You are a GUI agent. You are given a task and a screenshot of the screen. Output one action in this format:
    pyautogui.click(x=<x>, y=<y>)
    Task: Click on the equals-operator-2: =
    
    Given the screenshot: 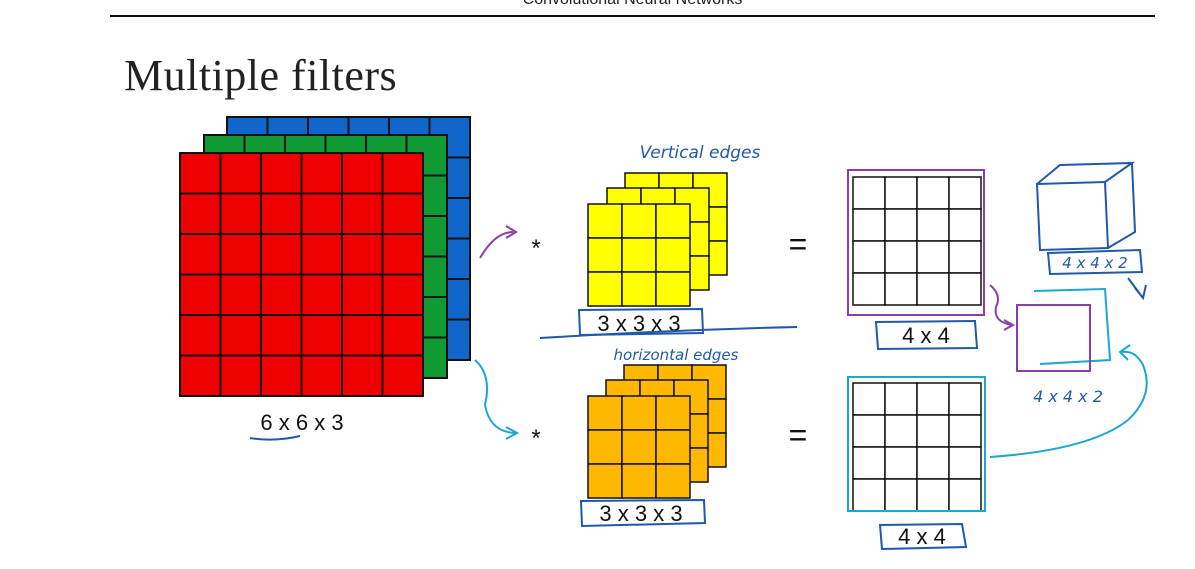 What is the action you would take?
    pyautogui.click(x=798, y=435)
    